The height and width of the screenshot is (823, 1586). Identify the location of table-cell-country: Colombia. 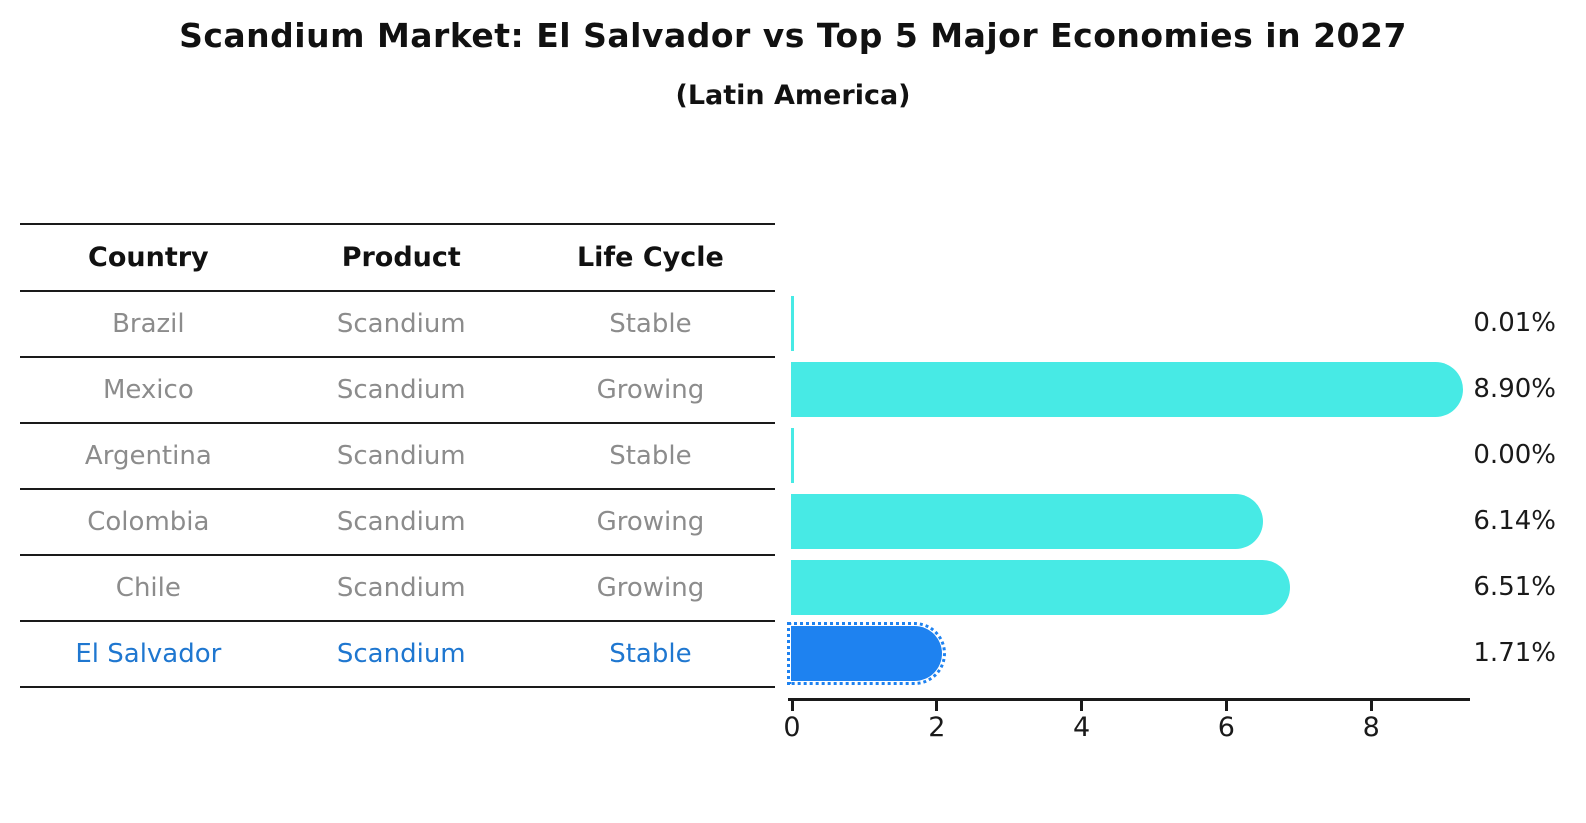
(148, 522).